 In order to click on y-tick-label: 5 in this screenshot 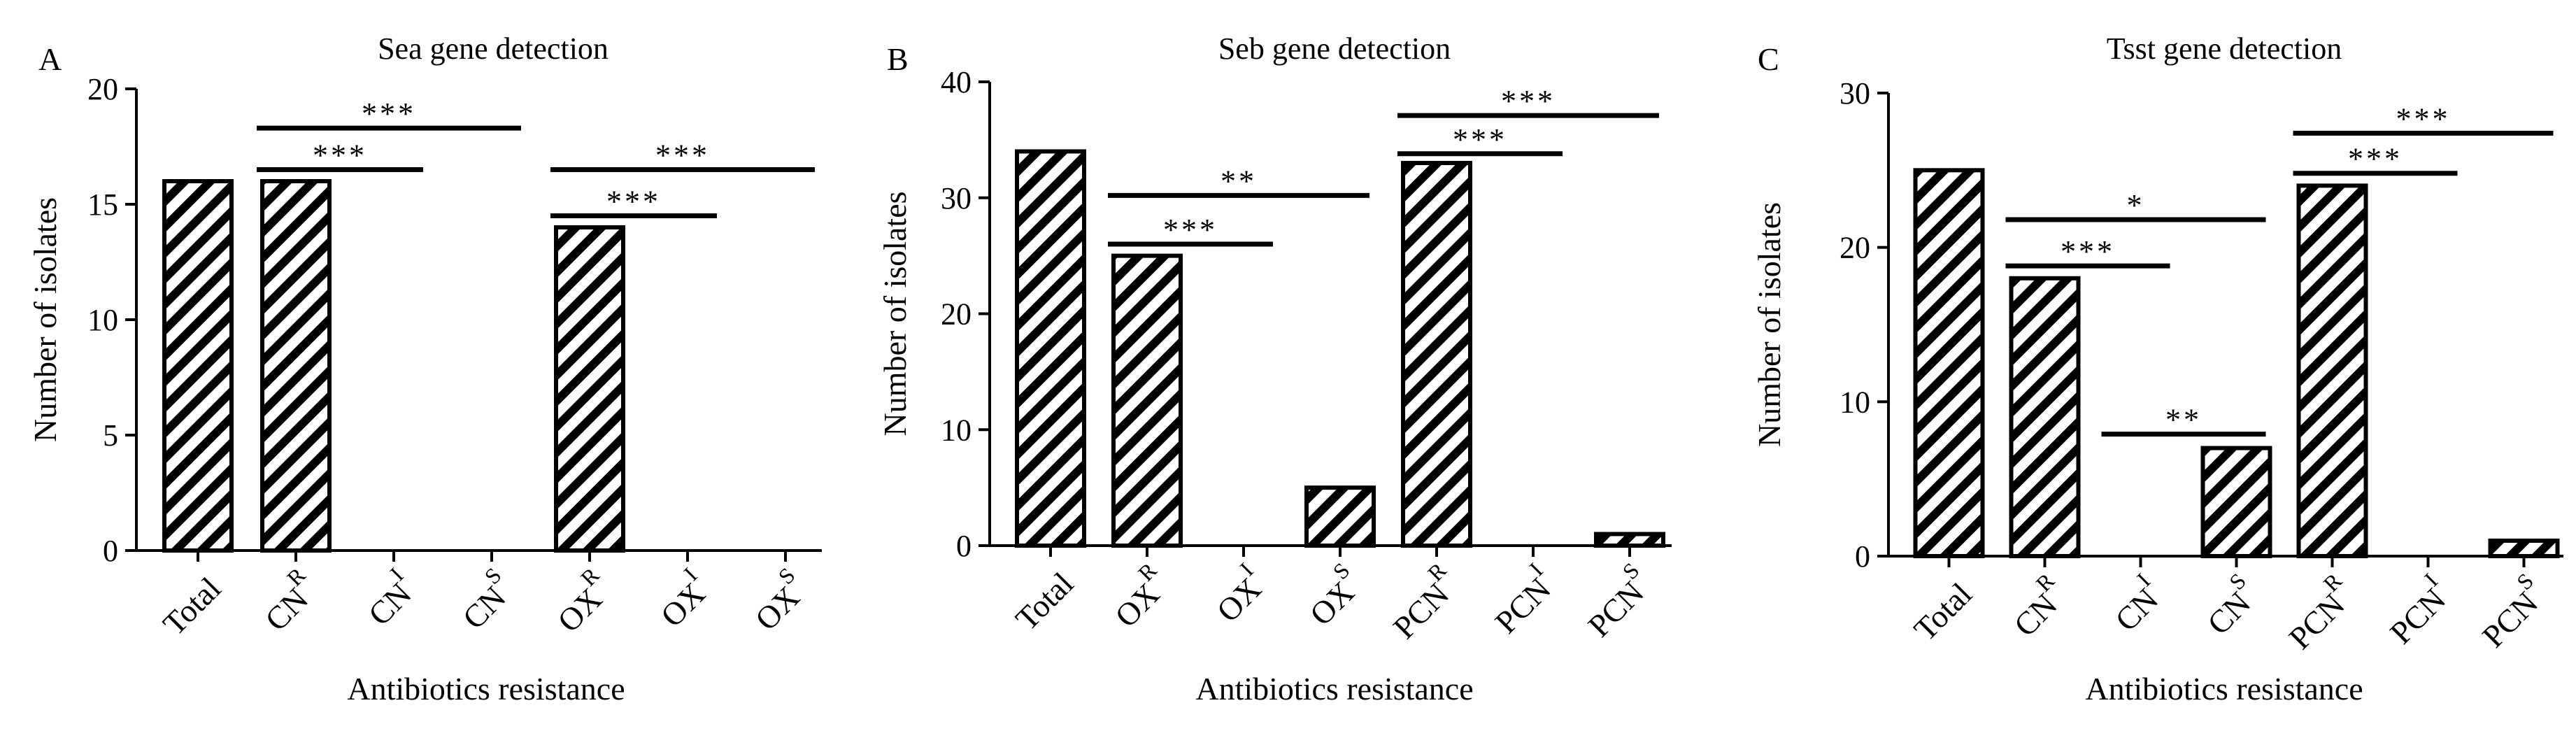, I will do `click(110, 435)`.